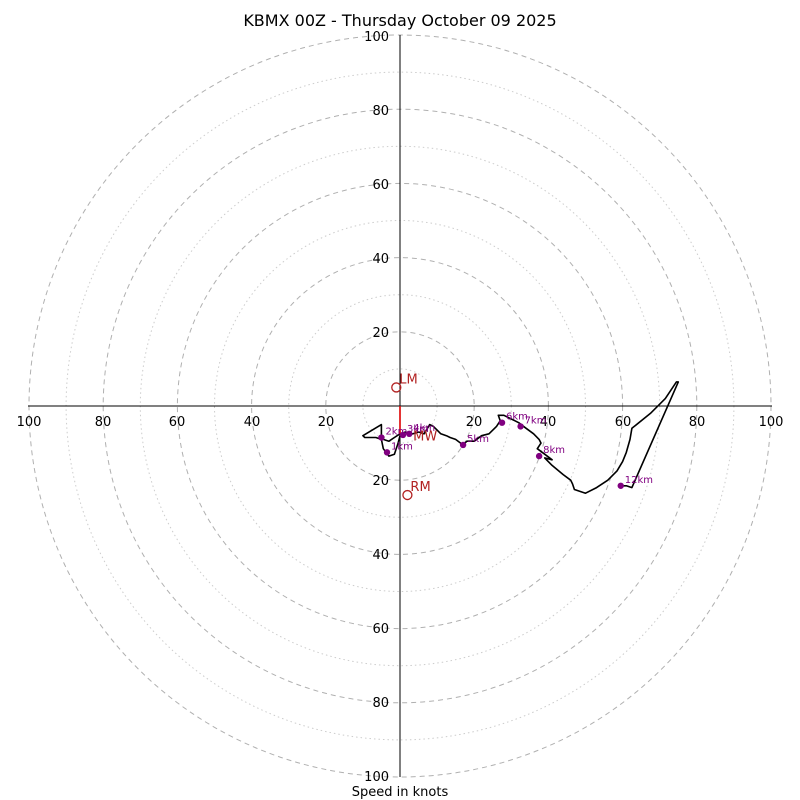  What do you see at coordinates (478, 439) in the screenshot?
I see `height-label: 5km` at bounding box center [478, 439].